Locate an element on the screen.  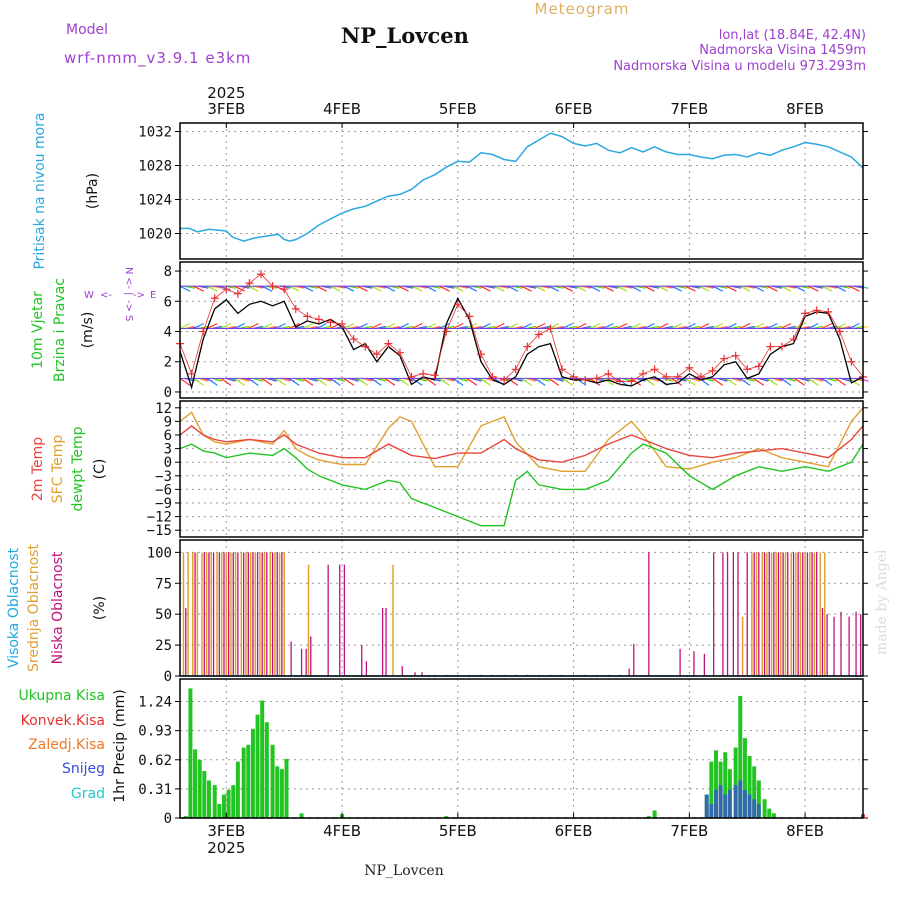
x-date-top: 4FEB is located at coordinates (342, 109).